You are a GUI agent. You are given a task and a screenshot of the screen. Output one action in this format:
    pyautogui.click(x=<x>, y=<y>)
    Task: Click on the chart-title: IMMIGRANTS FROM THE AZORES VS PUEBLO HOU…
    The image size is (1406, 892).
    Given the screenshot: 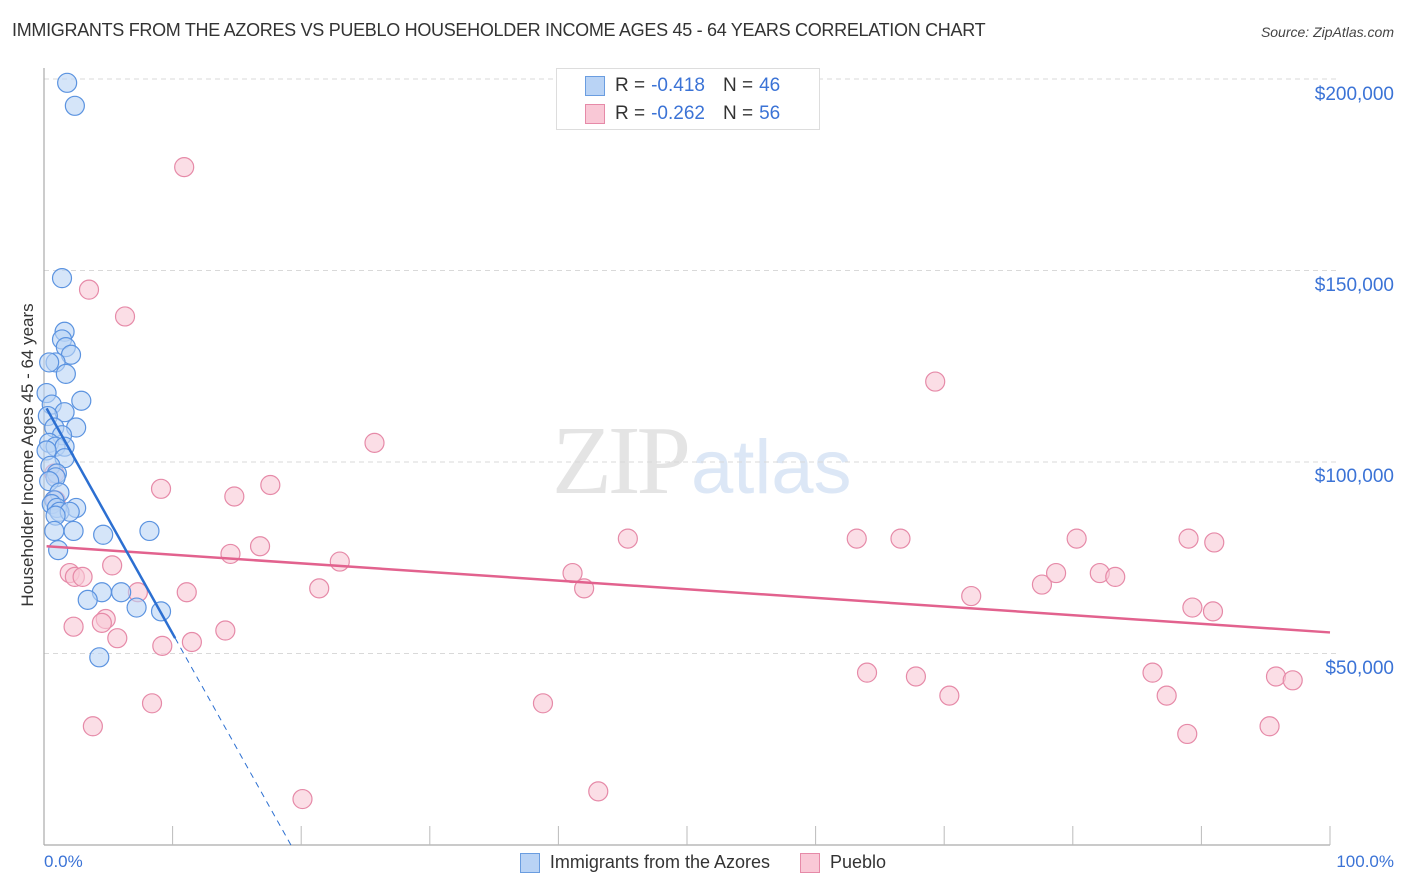 What is the action you would take?
    pyautogui.click(x=499, y=30)
    